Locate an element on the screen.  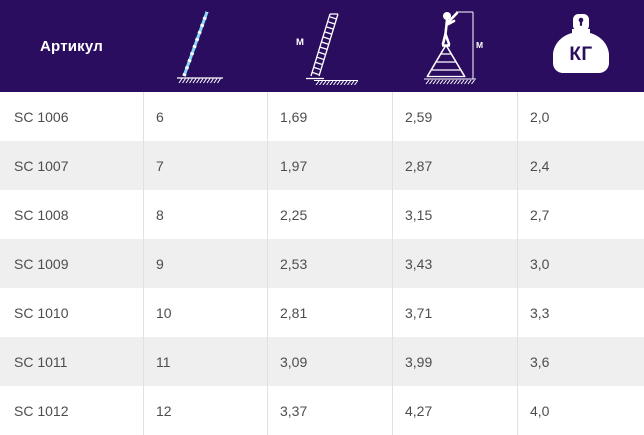
ladder-height-icon: М is located at coordinates (330, 46).